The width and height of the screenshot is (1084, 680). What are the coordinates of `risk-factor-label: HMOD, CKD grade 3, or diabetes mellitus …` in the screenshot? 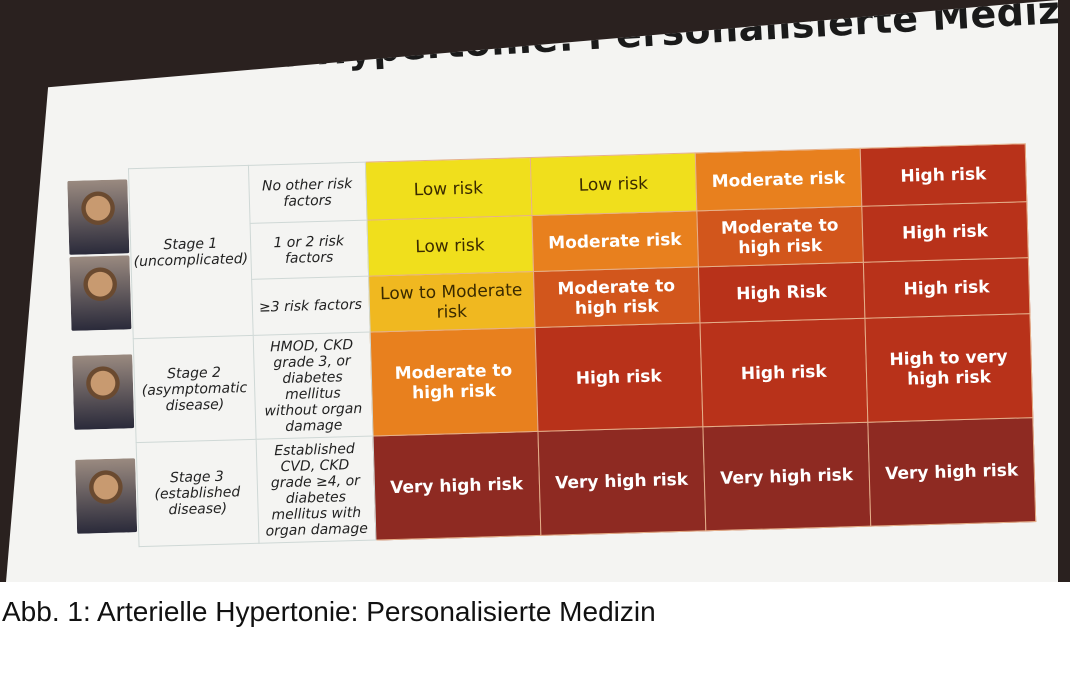 It's located at (312, 386).